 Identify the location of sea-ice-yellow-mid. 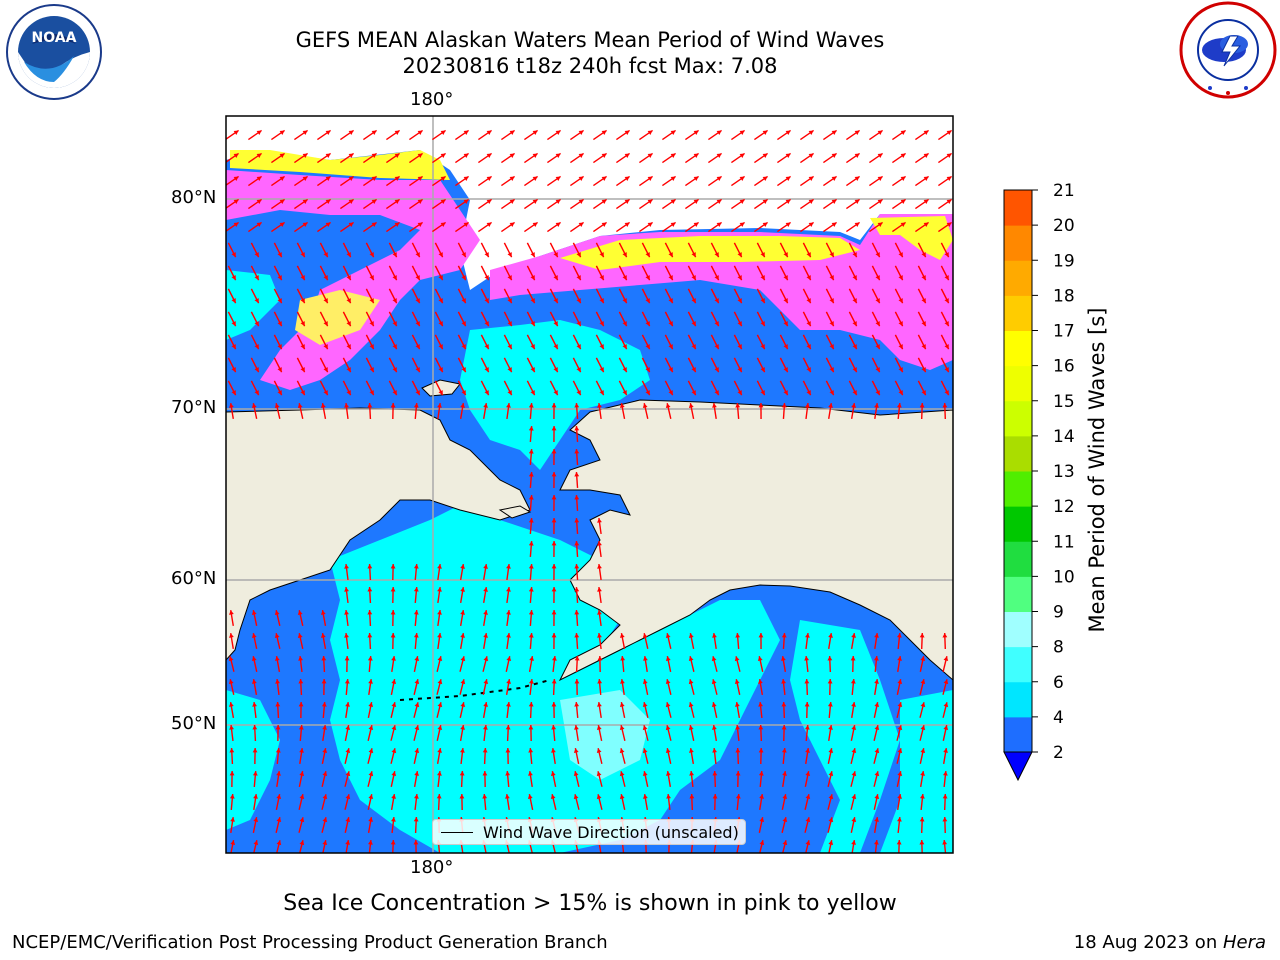
(337, 317).